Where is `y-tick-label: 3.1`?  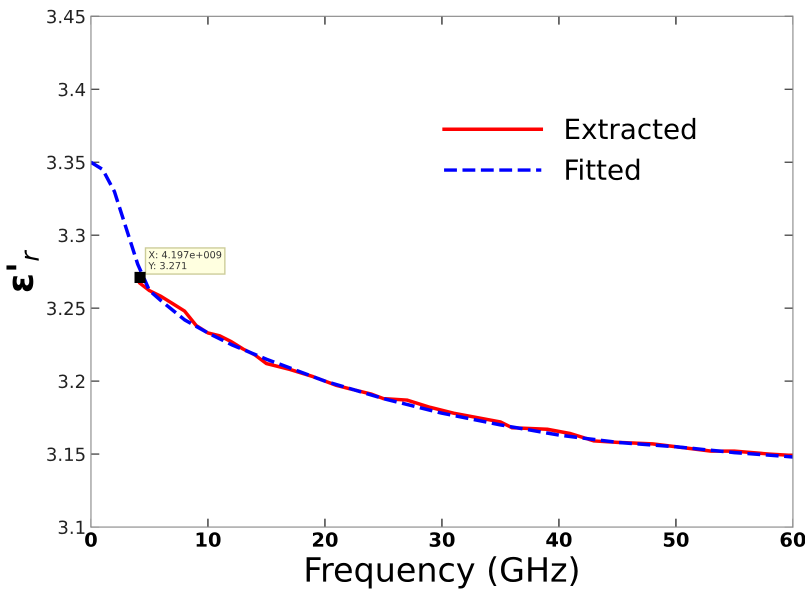 y-tick-label: 3.1 is located at coordinates (71, 527).